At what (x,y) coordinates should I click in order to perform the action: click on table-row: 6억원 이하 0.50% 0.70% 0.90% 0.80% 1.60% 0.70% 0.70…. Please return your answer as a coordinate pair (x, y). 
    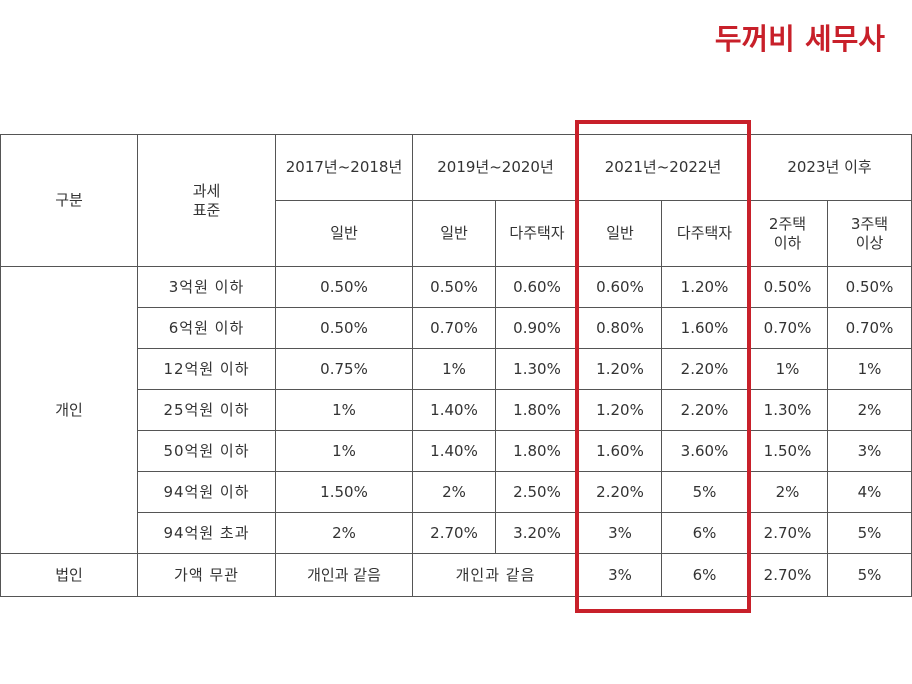
    Looking at the image, I should click on (456, 328).